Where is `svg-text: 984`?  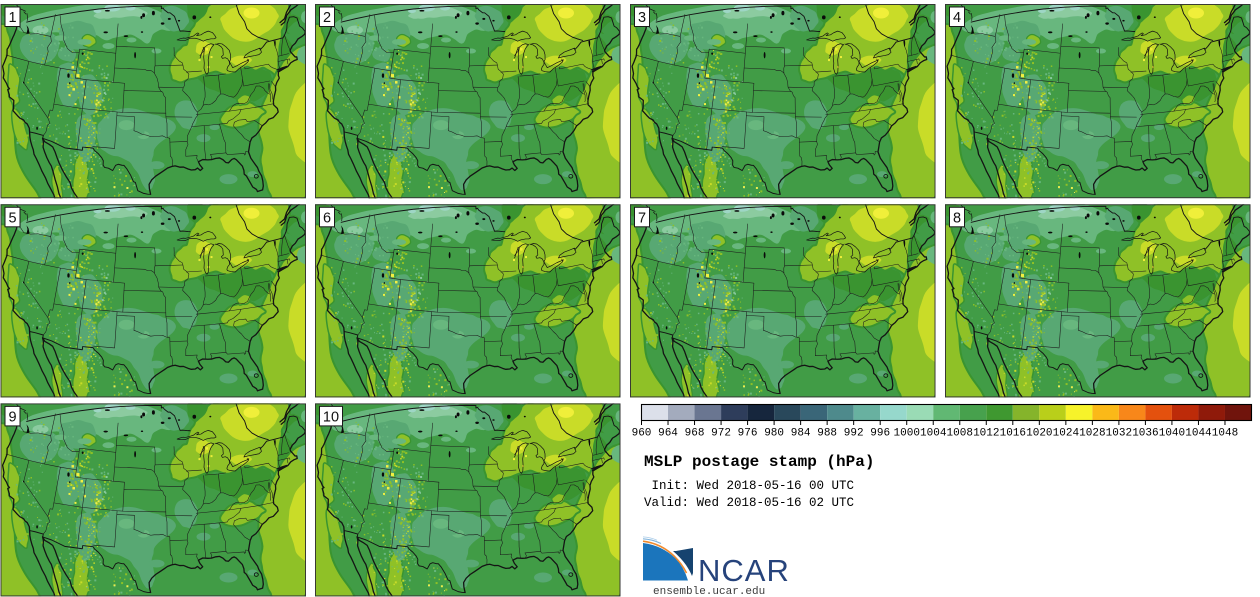 svg-text: 984 is located at coordinates (801, 434).